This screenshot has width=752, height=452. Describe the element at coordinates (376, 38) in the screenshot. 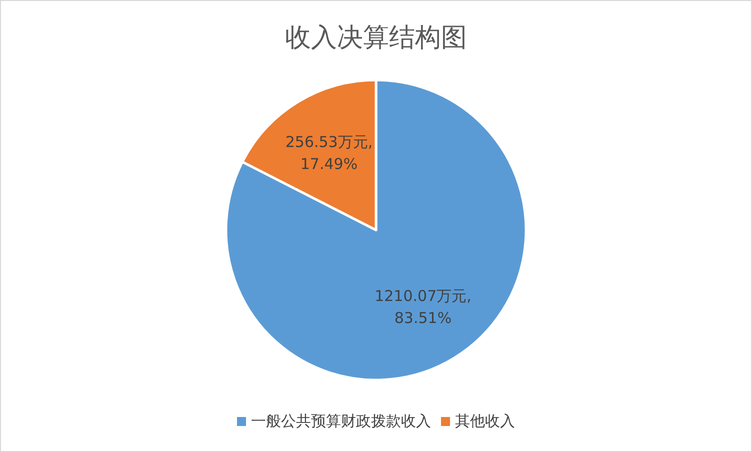

I see `chart-title: 收入决算结构图` at that location.